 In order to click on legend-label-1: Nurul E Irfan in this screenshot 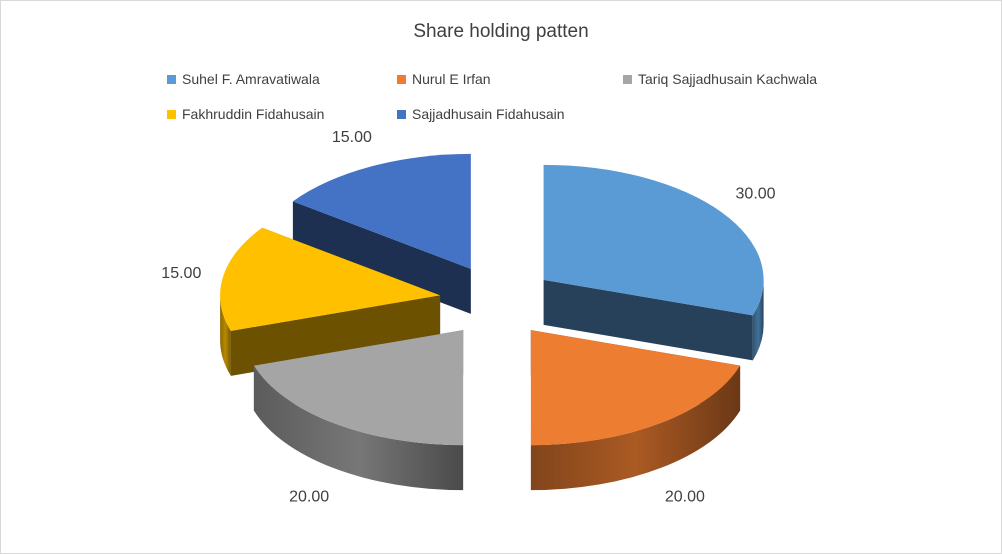, I will do `click(451, 79)`.